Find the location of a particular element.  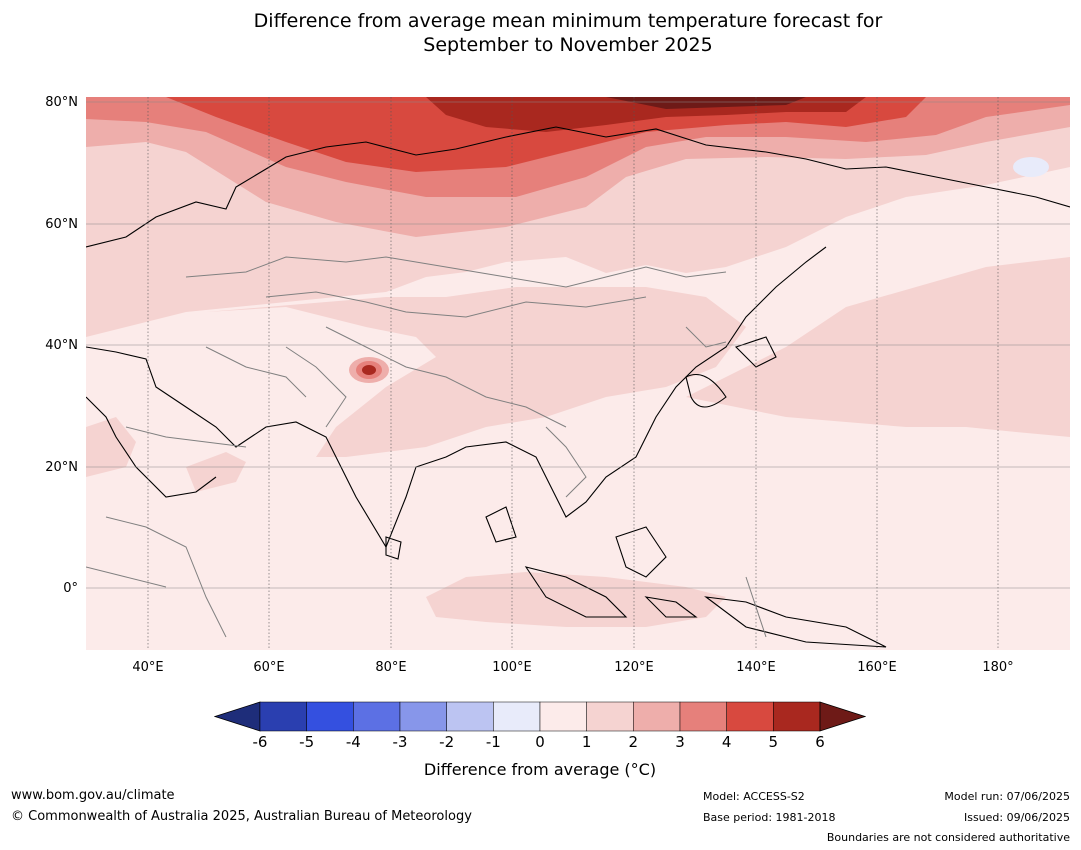

colorbar-tick-label: -5 is located at coordinates (307, 742).